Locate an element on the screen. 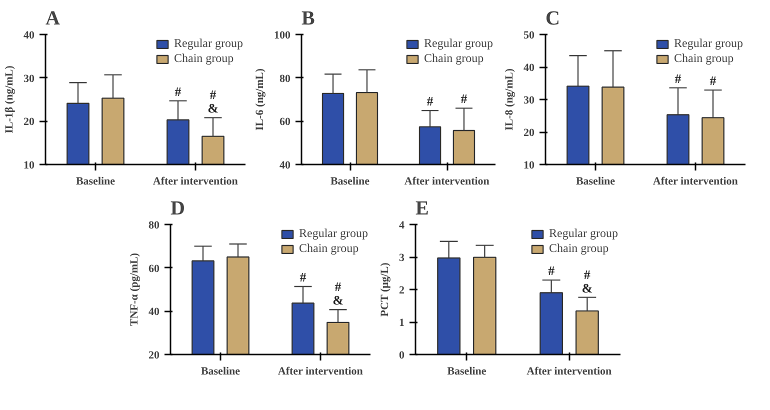 This screenshot has width=770, height=410. chart-title: E is located at coordinates (422, 209).